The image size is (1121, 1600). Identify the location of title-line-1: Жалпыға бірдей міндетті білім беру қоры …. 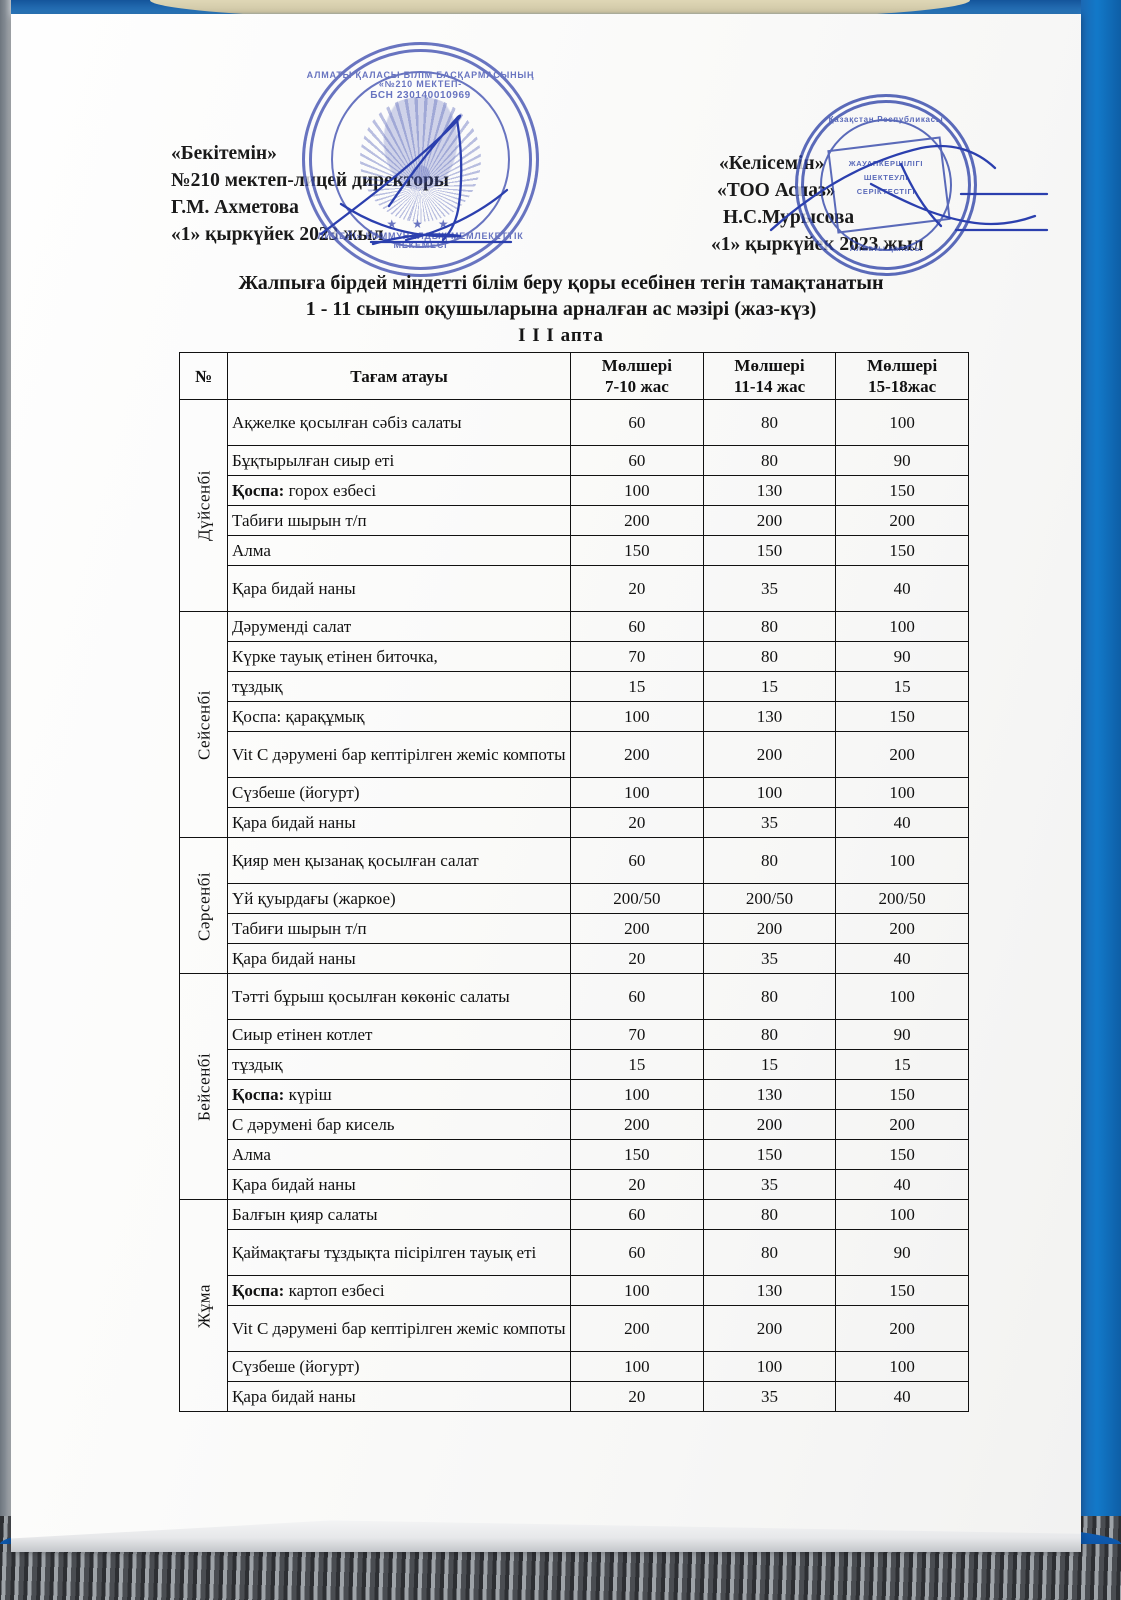
(561, 283).